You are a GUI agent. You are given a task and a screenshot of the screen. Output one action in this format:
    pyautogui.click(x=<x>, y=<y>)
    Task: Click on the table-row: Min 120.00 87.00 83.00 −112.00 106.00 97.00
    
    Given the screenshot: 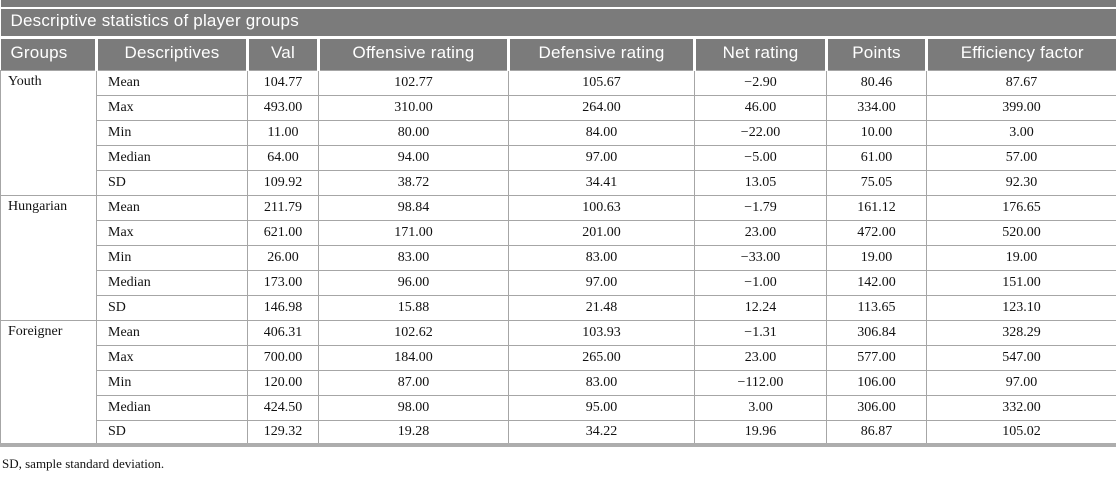 What is the action you would take?
    pyautogui.click(x=558, y=382)
    